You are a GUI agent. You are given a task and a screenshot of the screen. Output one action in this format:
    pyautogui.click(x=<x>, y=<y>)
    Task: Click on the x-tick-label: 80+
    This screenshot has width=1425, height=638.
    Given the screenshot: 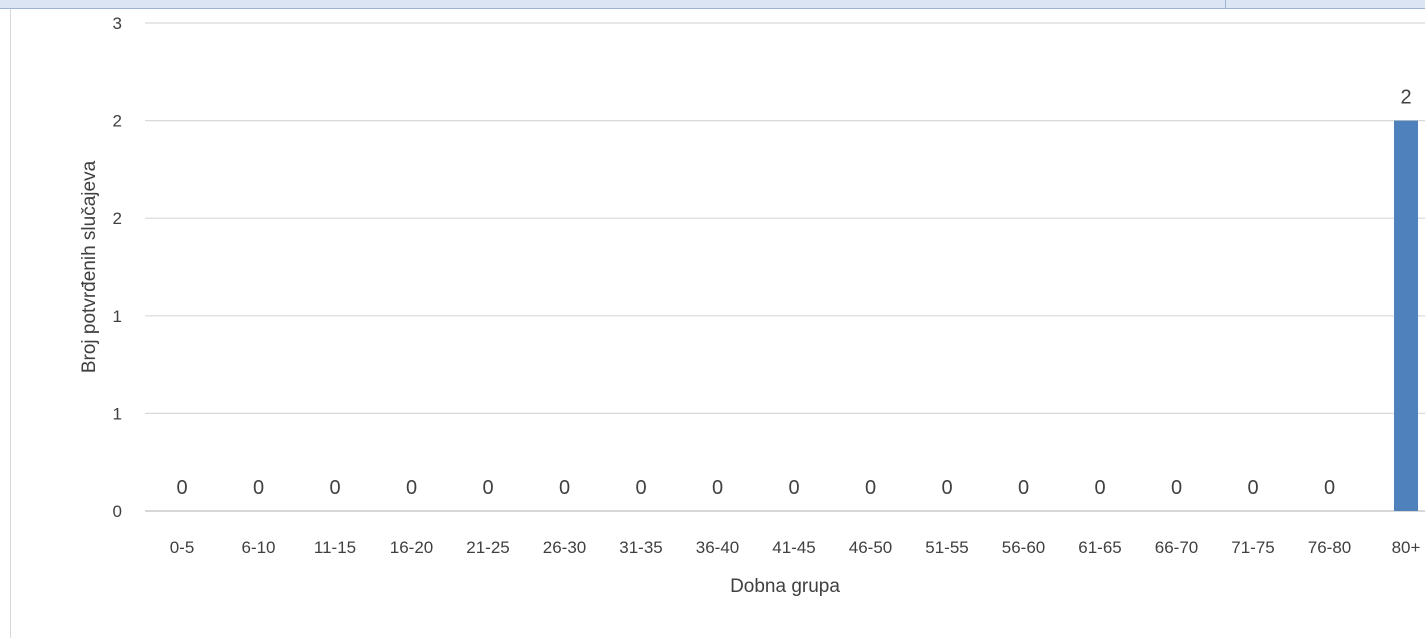 What is the action you would take?
    pyautogui.click(x=1406, y=547)
    